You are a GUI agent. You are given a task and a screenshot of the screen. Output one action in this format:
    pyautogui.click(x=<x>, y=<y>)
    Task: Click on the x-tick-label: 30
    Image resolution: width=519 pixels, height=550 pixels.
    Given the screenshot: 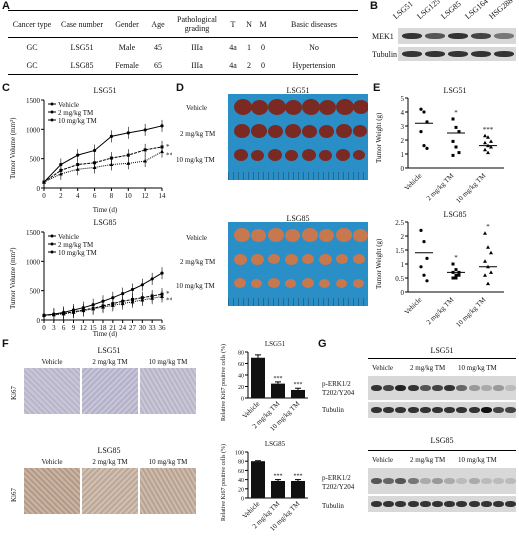 What is the action you would take?
    pyautogui.click(x=143, y=328)
    